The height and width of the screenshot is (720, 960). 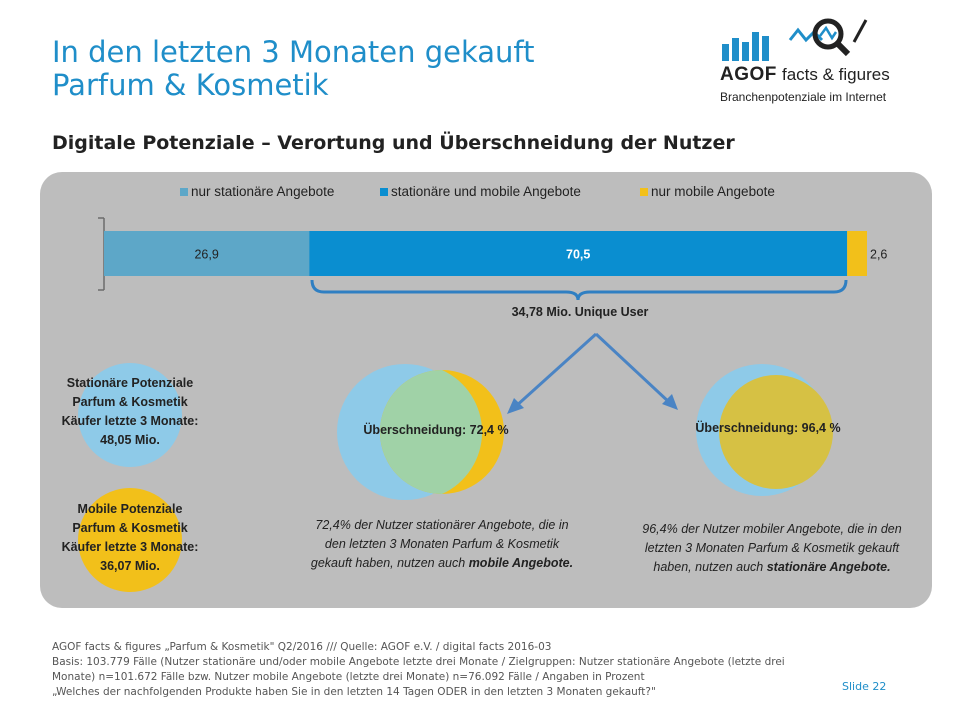 I want to click on logo-brand: AGOF, so click(x=748, y=74).